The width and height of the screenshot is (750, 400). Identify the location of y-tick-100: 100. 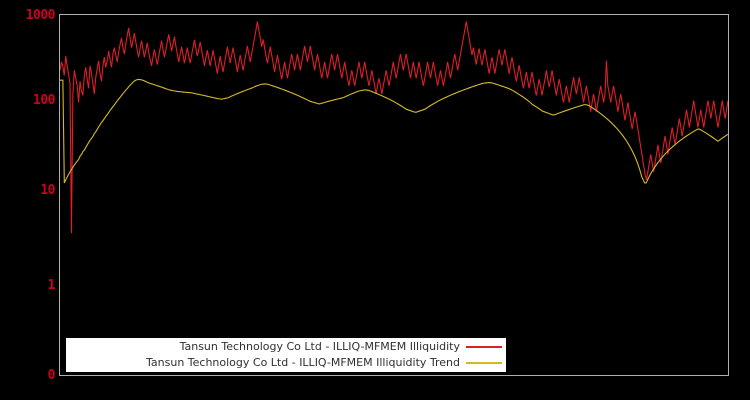
(44, 100).